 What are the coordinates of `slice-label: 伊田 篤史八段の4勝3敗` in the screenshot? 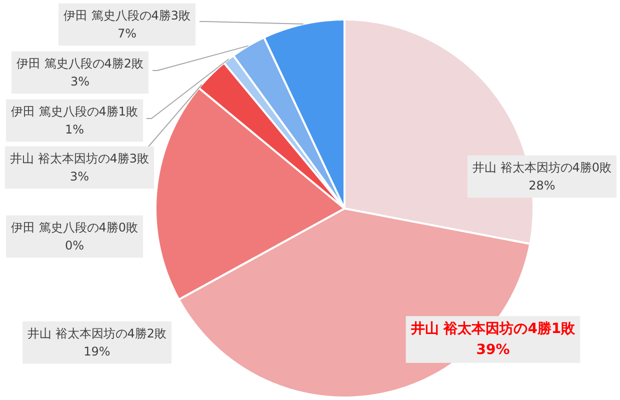 It's located at (127, 15).